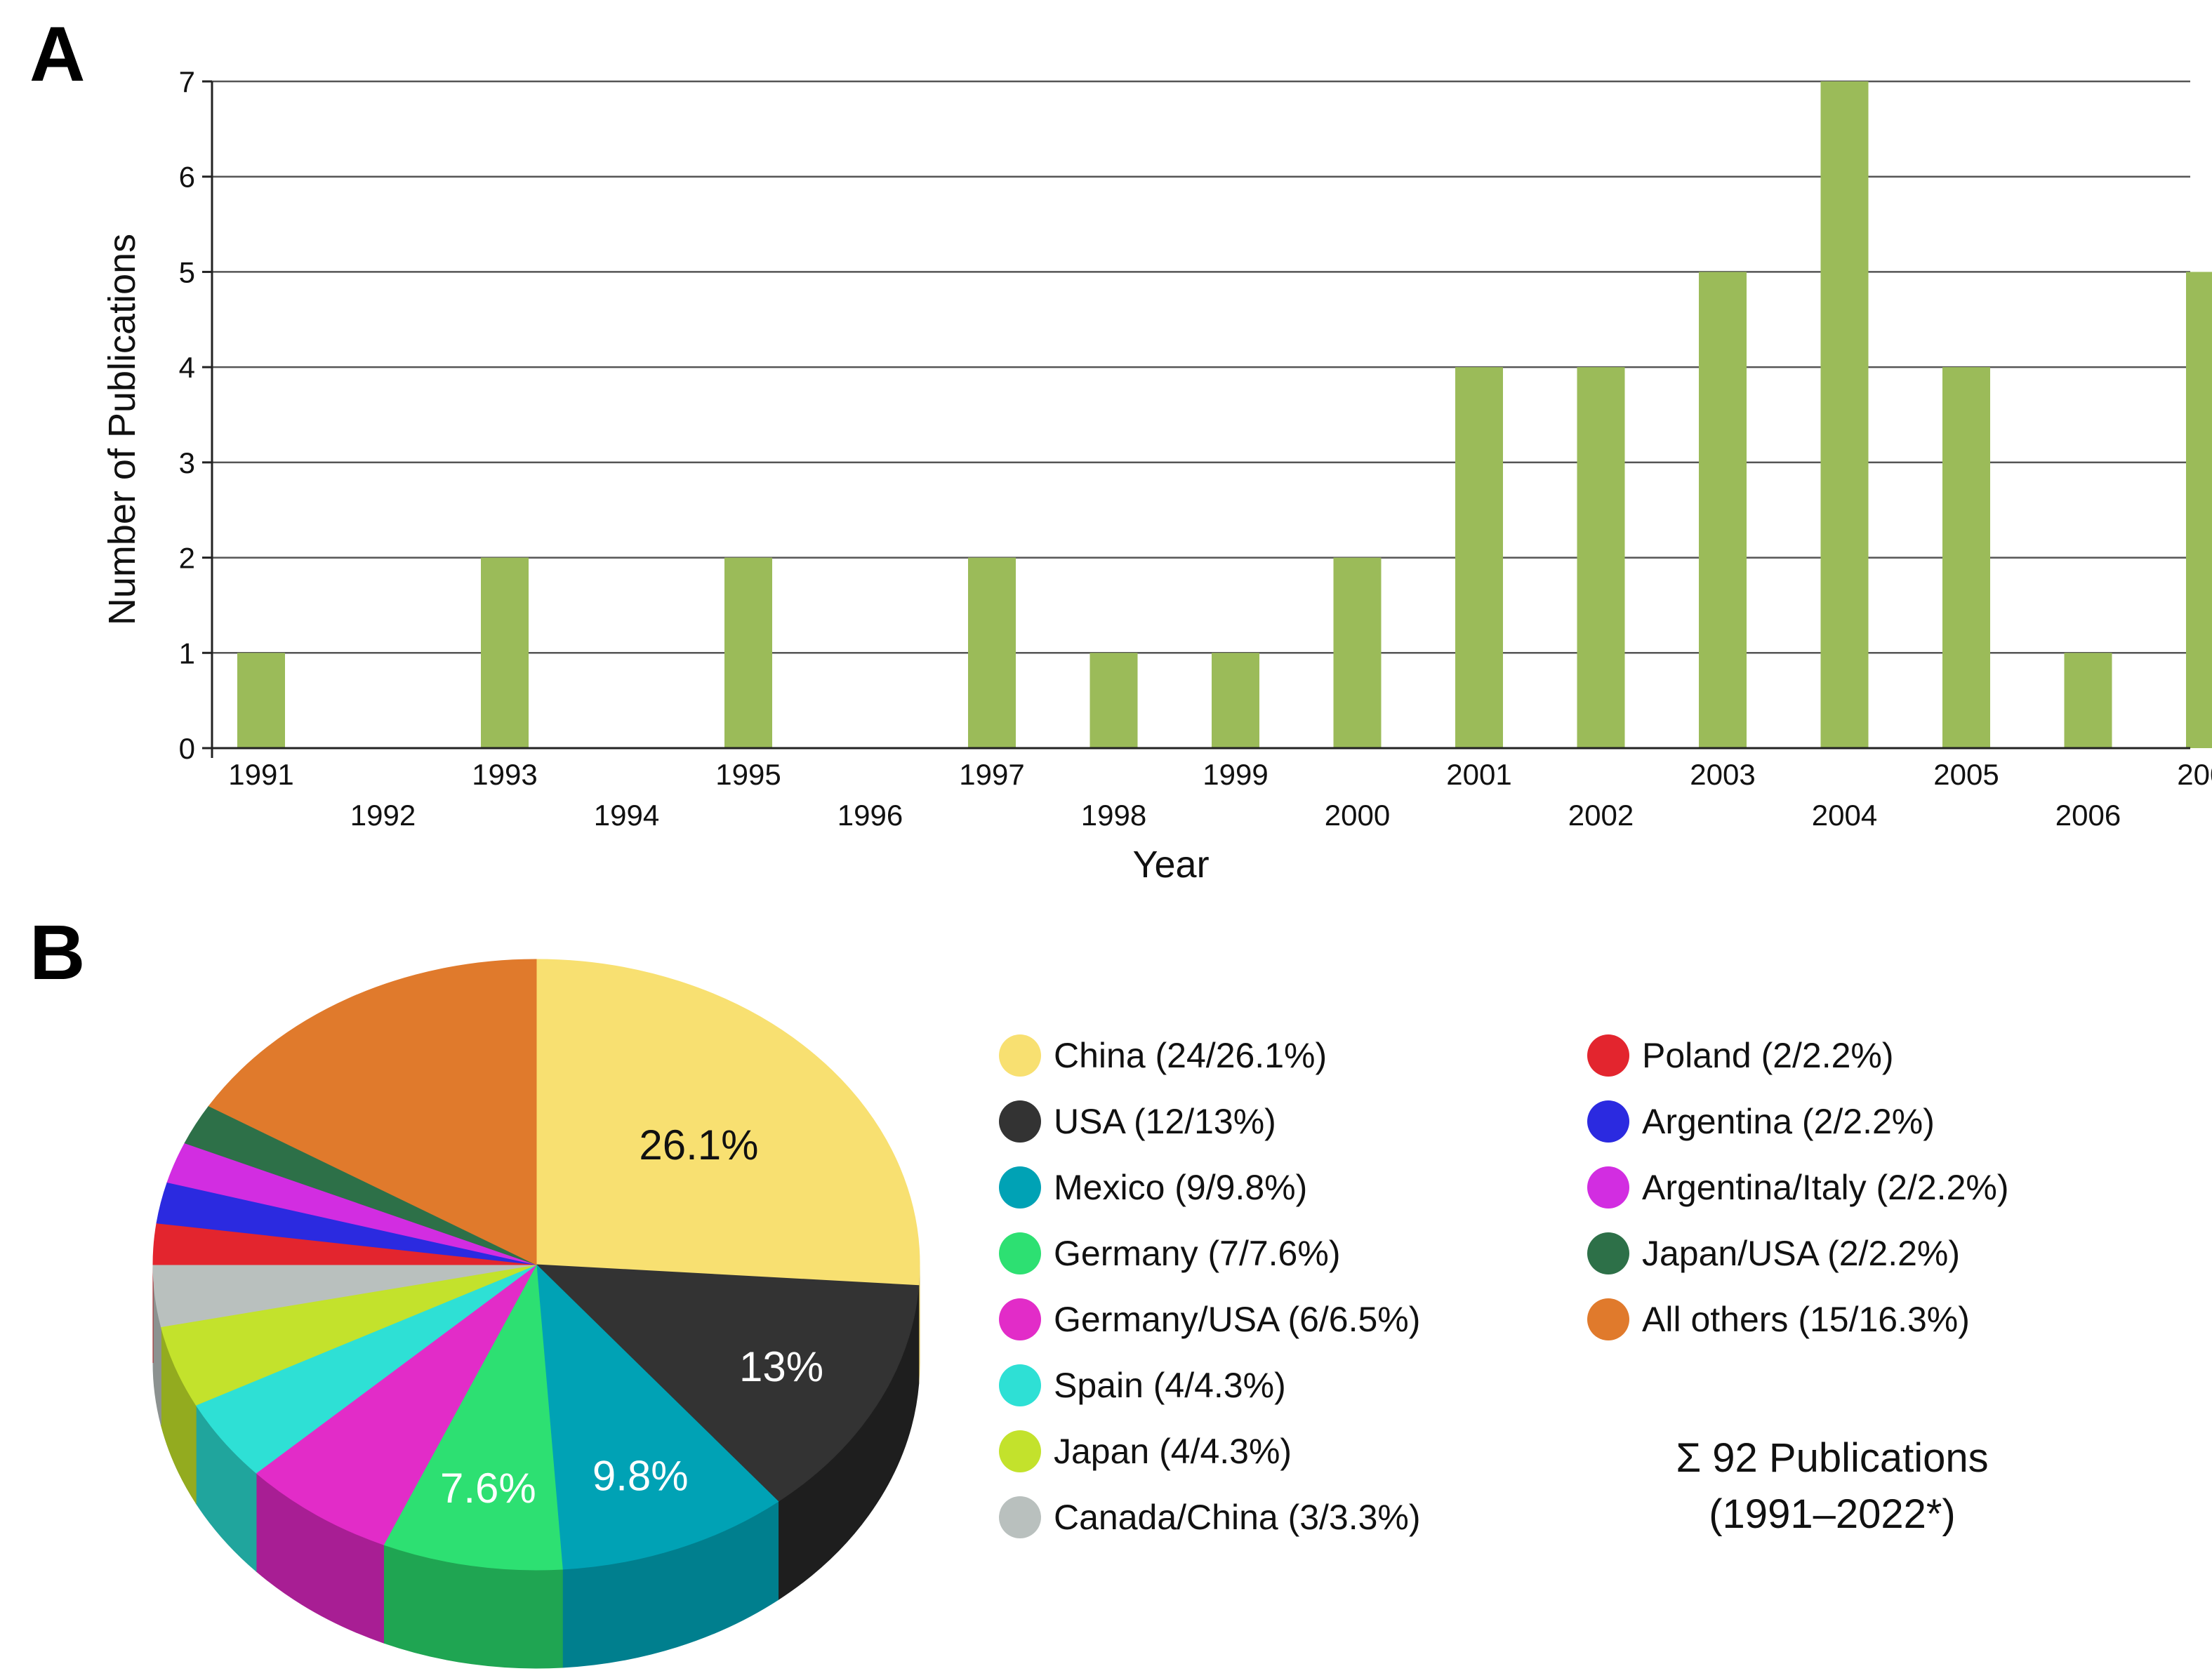 The height and width of the screenshot is (1671, 2212). I want to click on y-axis-title: Number of Publications, so click(122, 429).